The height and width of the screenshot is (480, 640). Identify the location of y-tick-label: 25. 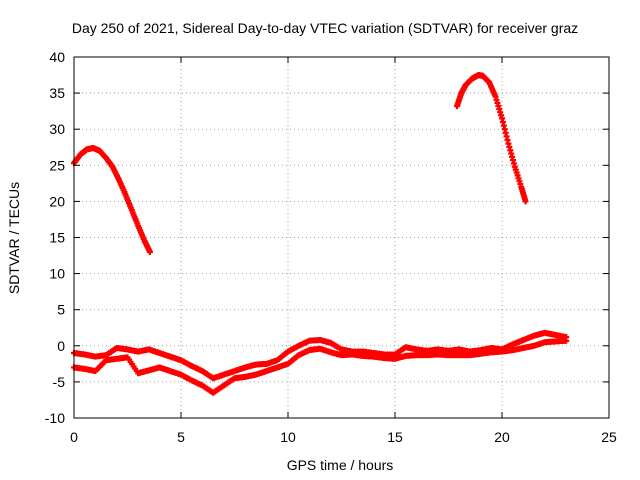
(57, 165).